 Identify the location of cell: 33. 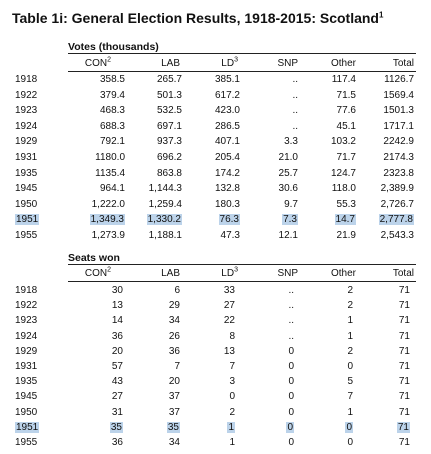
(229, 291).